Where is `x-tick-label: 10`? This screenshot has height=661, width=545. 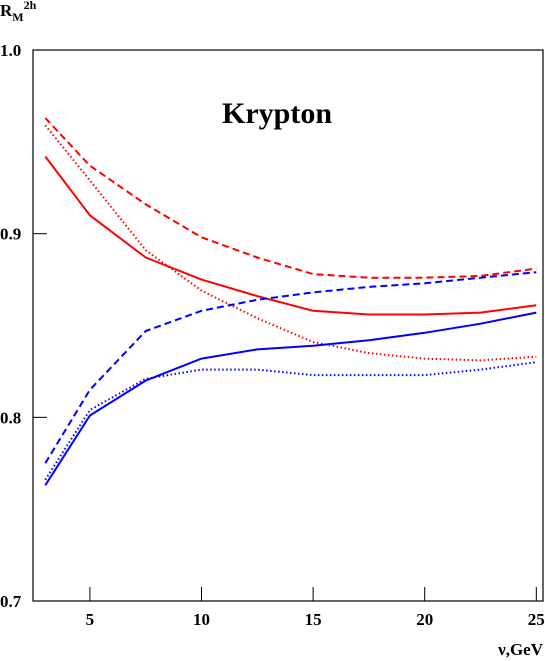
x-tick-label: 10 is located at coordinates (201, 619).